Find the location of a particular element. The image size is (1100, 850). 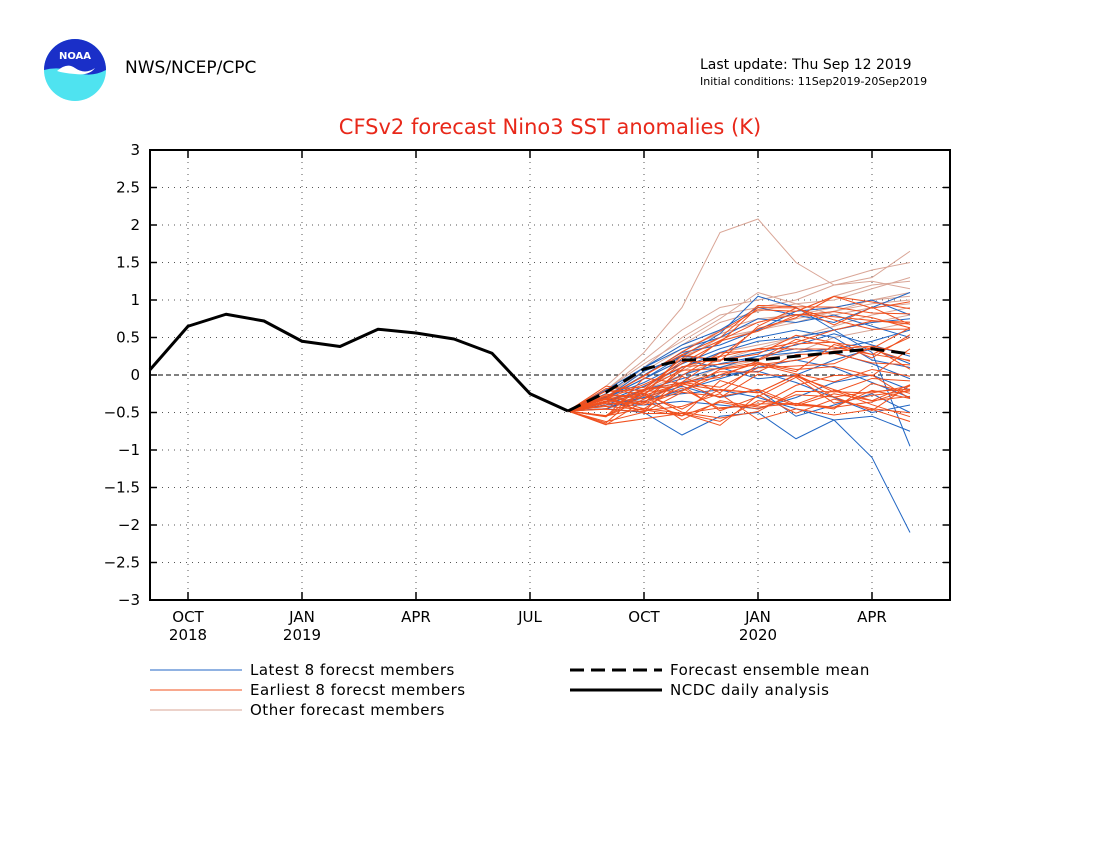

x-tick-year-label: 2020 is located at coordinates (758, 635).